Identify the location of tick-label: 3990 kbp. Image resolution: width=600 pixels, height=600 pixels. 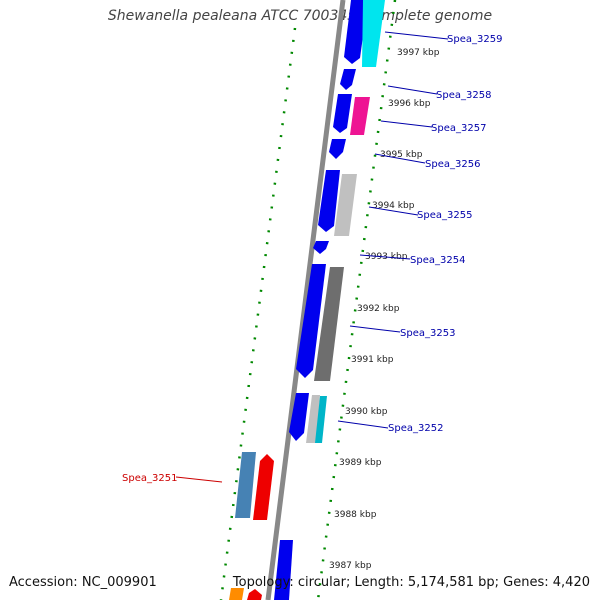
(366, 412).